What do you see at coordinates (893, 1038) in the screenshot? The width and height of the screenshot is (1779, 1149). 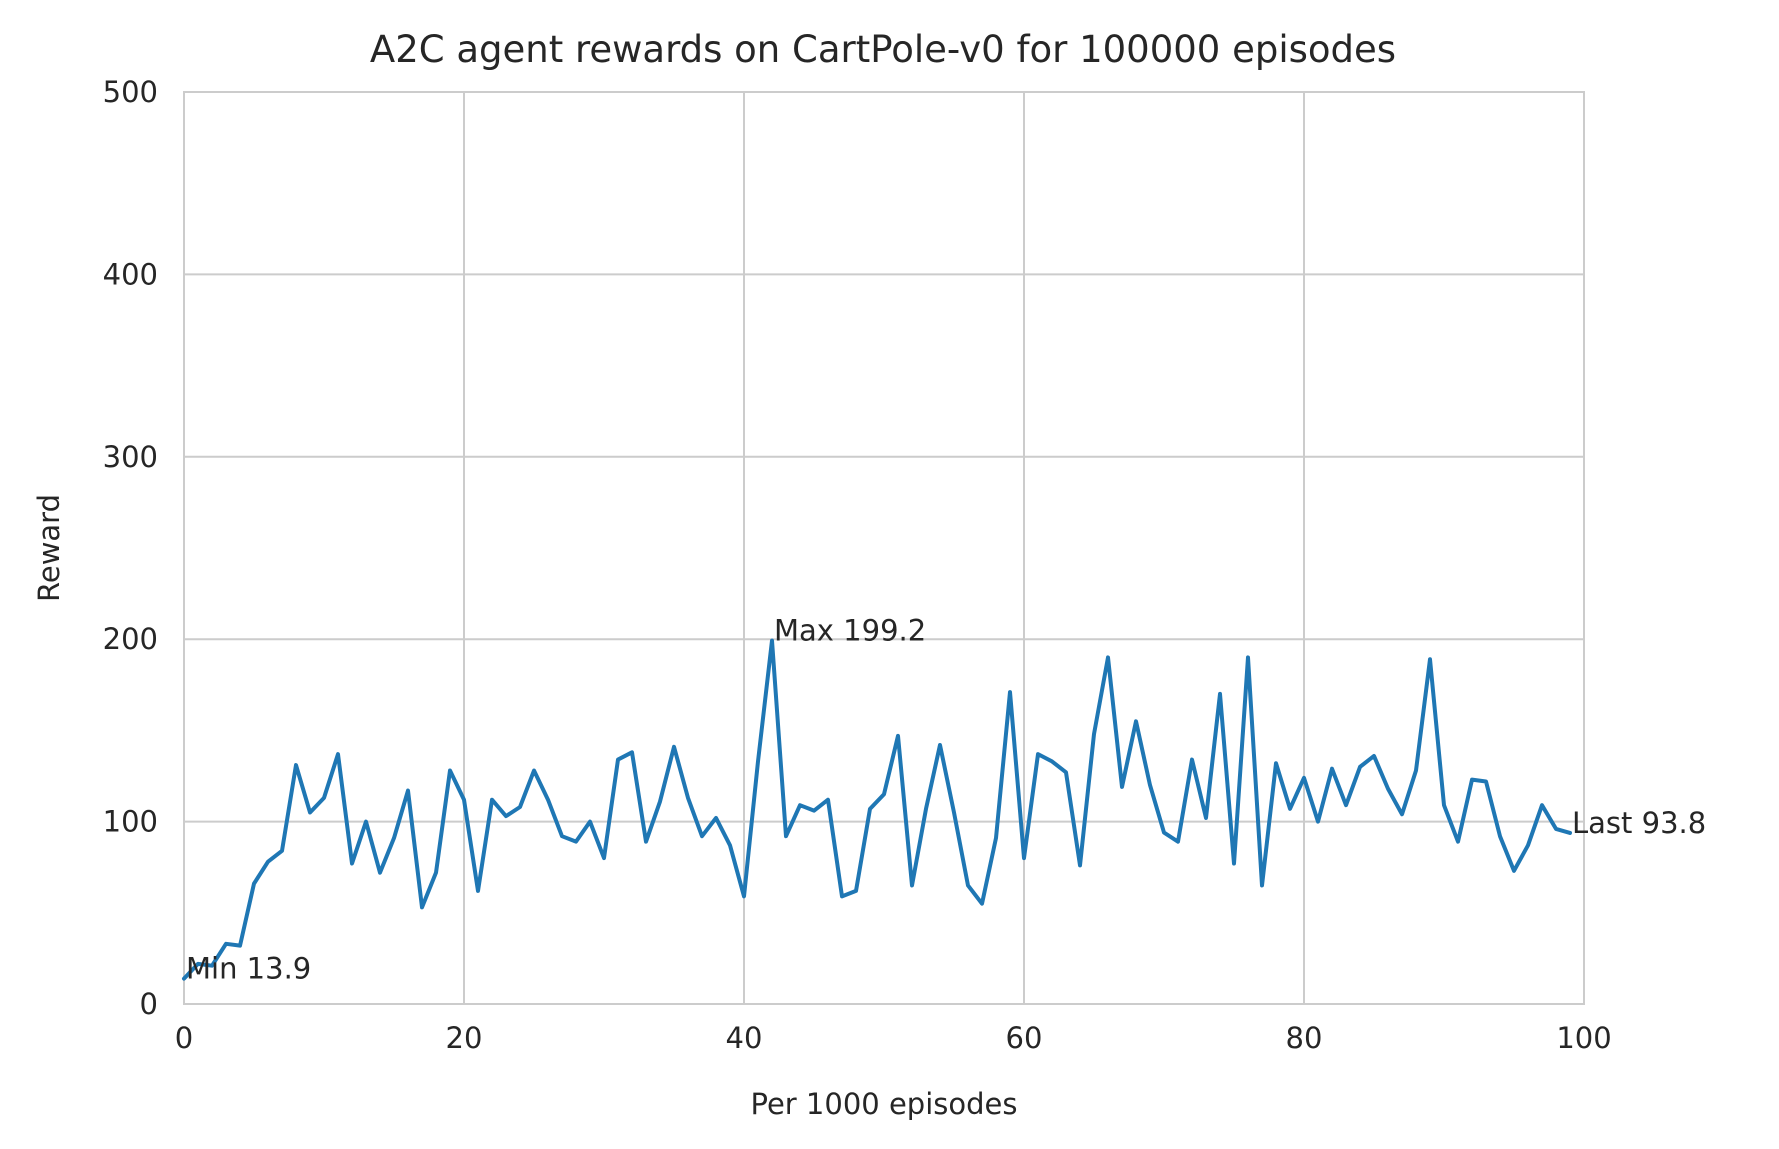 I see `x-axis-ticks: 0 20 40 60 80 100` at bounding box center [893, 1038].